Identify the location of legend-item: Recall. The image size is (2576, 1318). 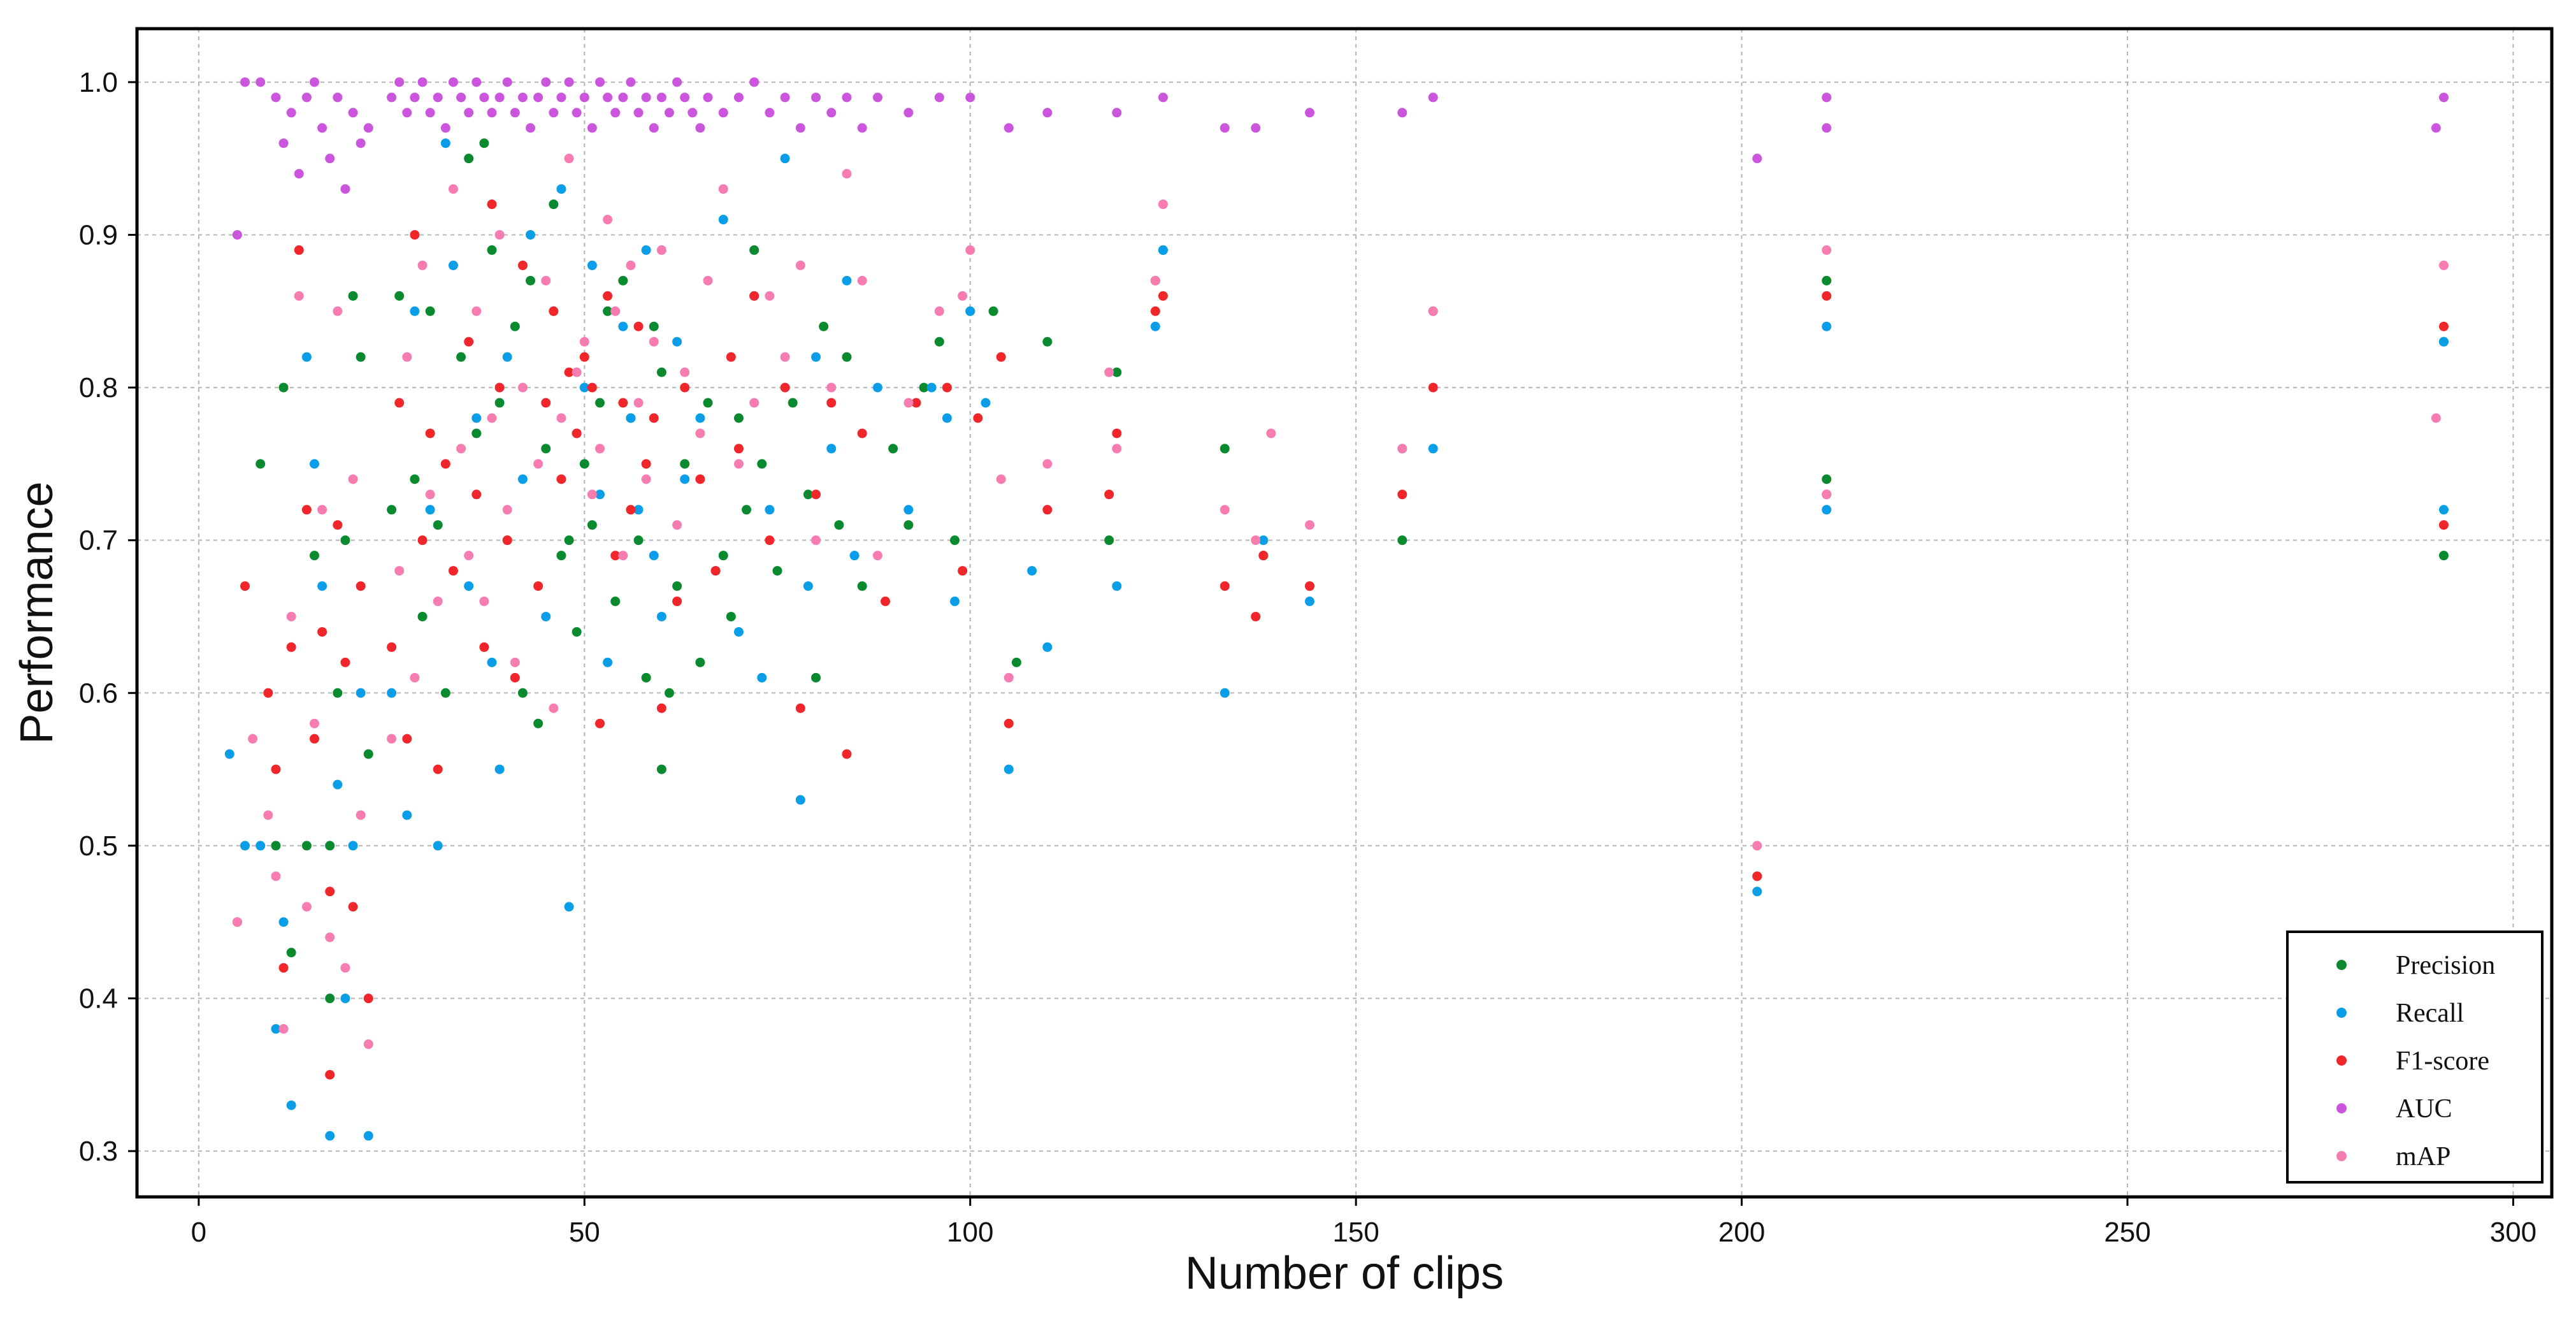
(2400, 1013).